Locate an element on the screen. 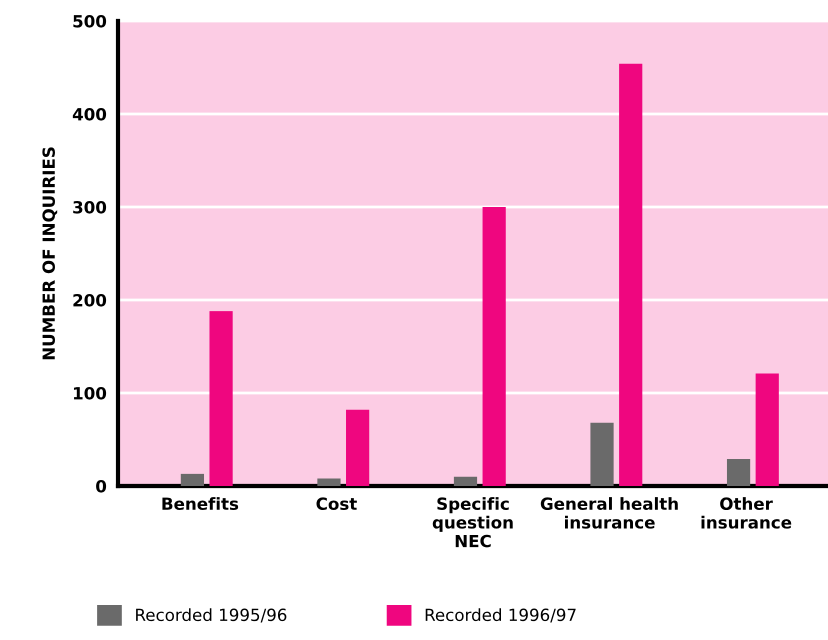 Image resolution: width=828 pixels, height=640 pixels. y-tick-label: 200 is located at coordinates (89, 300).